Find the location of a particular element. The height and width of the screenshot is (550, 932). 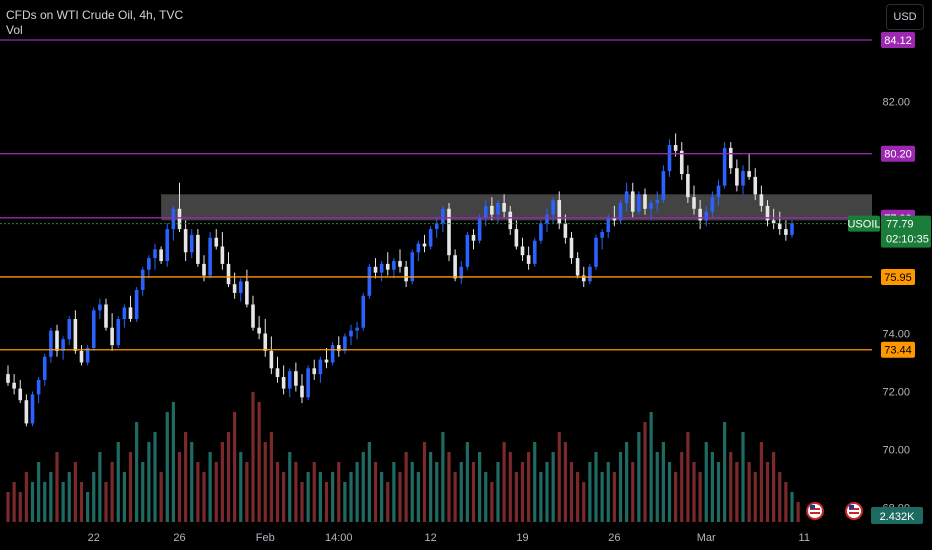

symbol-title: CFDs on WTI Crude Oil, 4h, TVC is located at coordinates (95, 15).